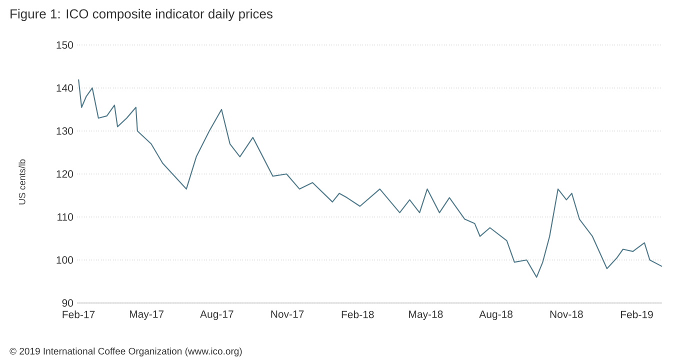 This screenshot has width=695, height=364. I want to click on y-axis-title: US cents/lb, so click(22, 181).